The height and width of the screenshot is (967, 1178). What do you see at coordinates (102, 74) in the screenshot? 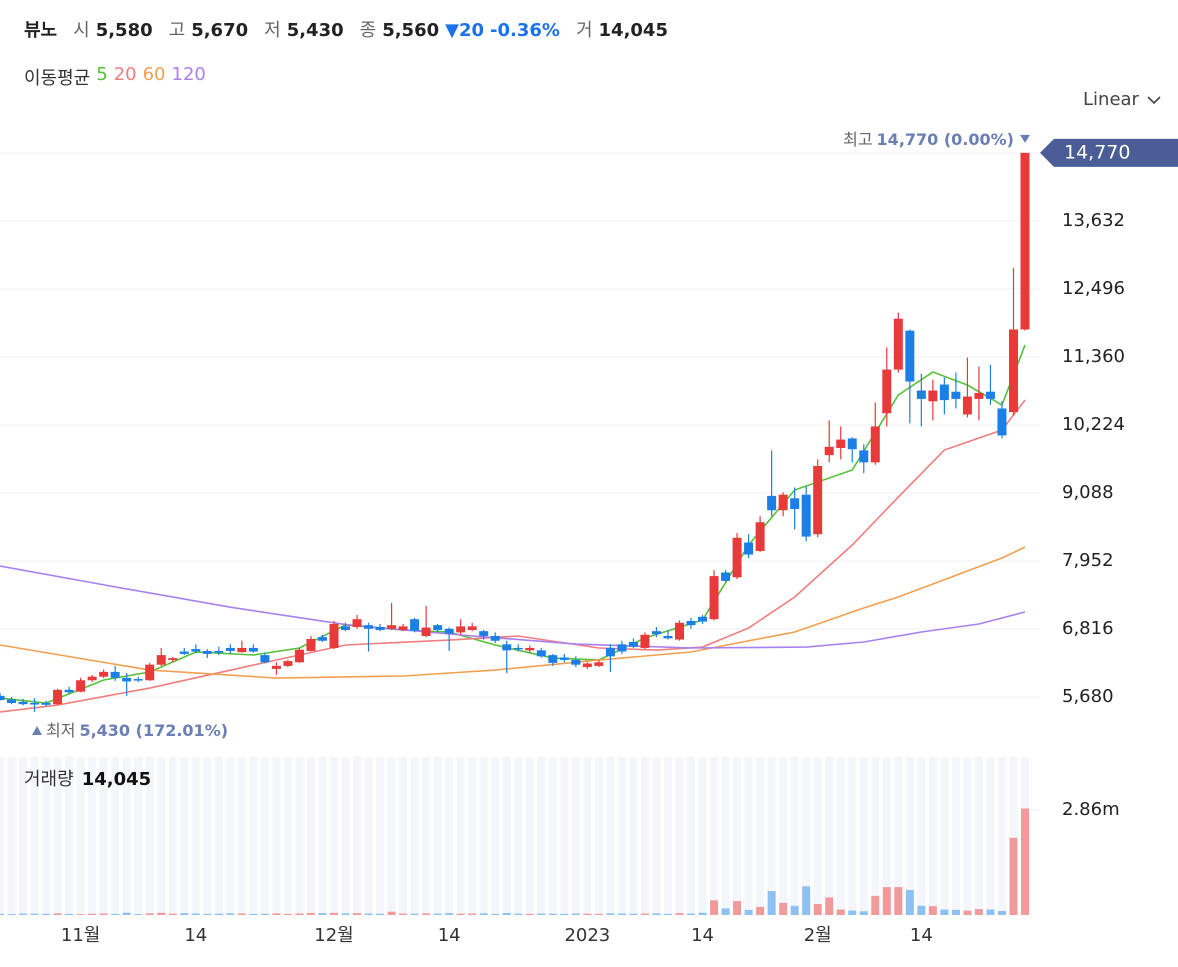
I see `ma-legend-item: 5` at bounding box center [102, 74].